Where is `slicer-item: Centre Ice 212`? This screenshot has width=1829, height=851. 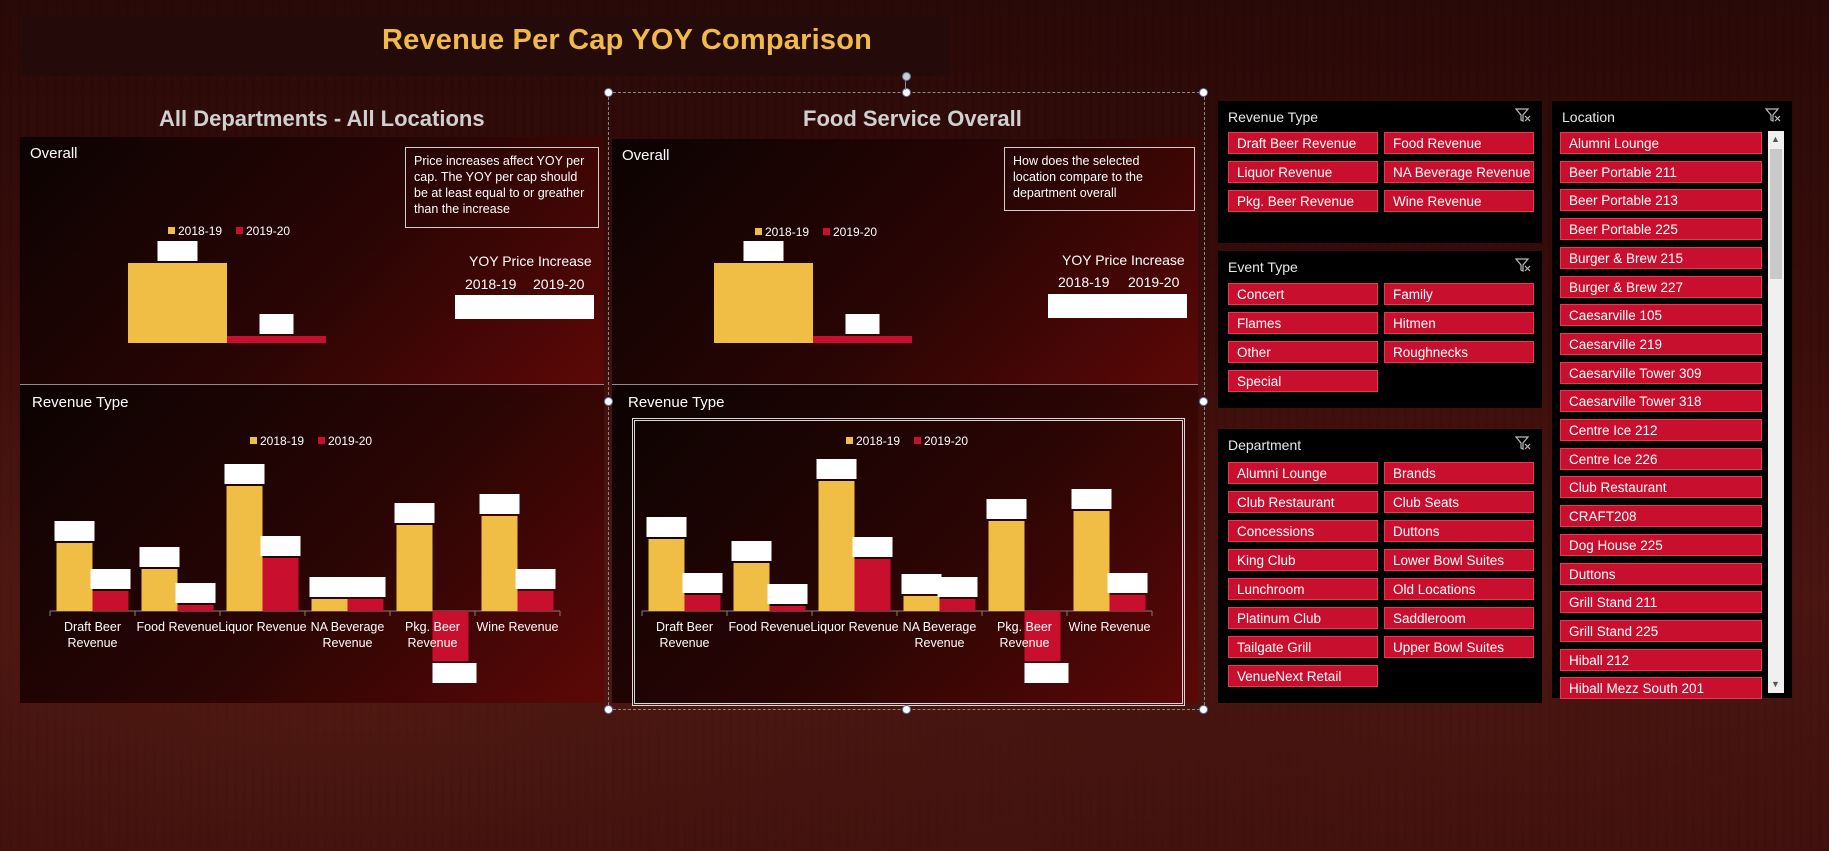 slicer-item: Centre Ice 212 is located at coordinates (1661, 430).